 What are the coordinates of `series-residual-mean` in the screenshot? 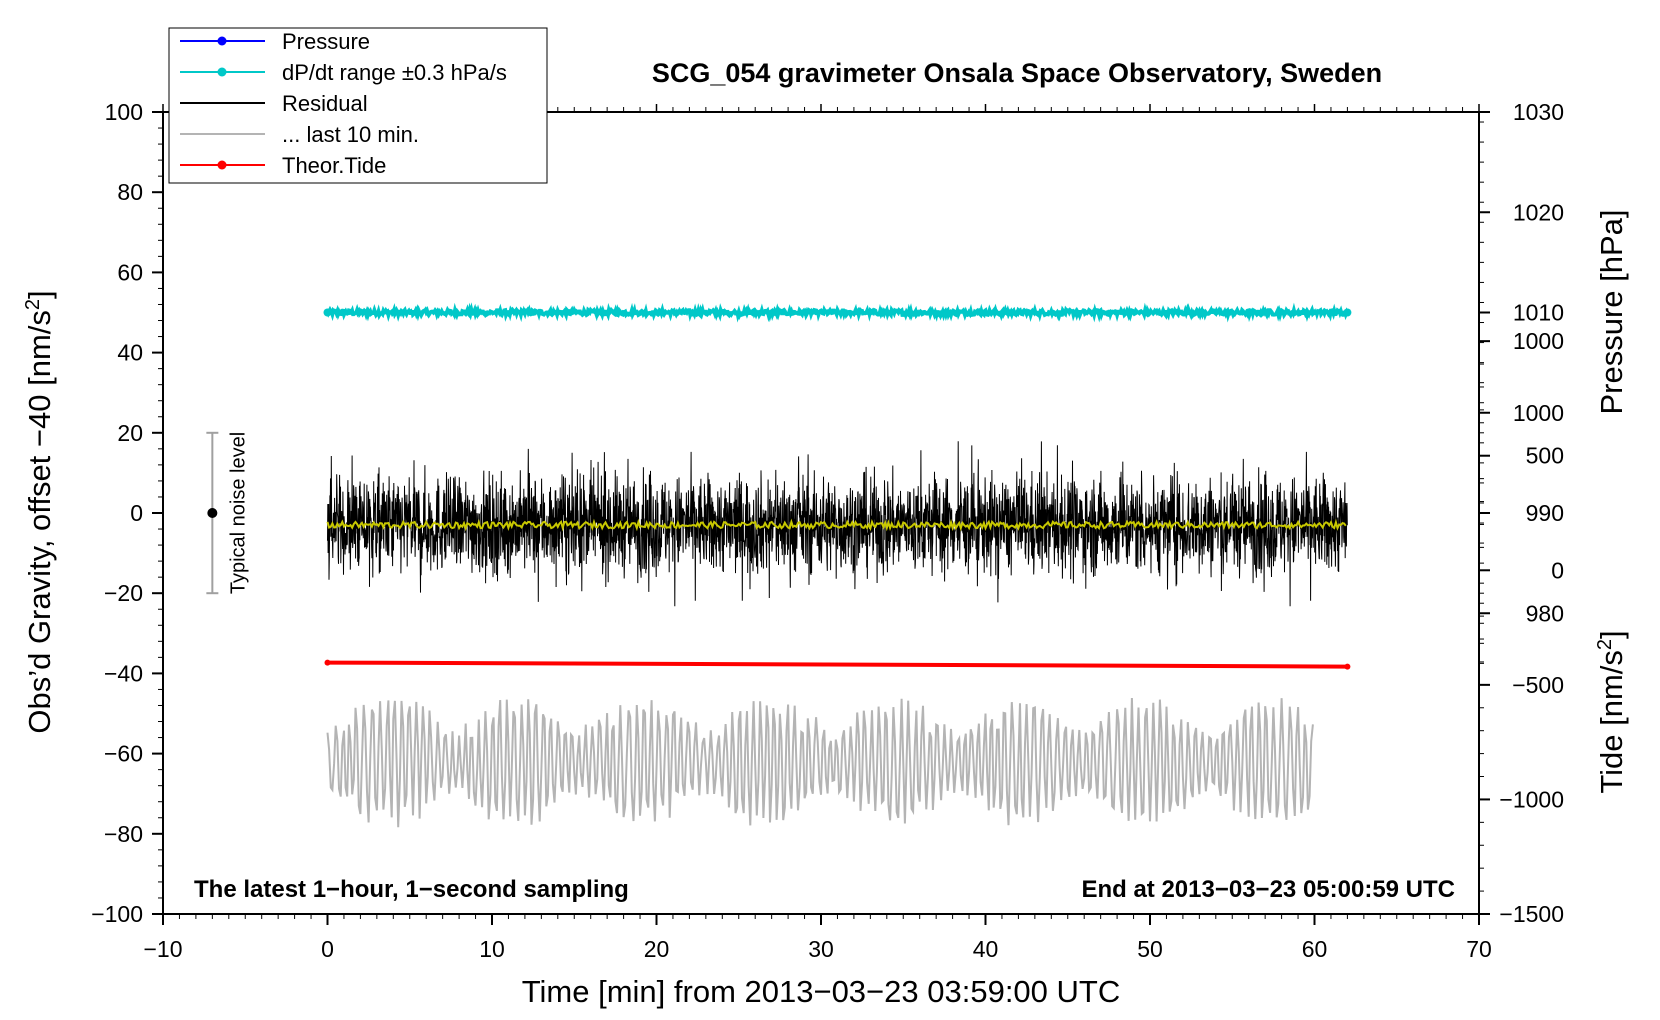 It's located at (836, 525).